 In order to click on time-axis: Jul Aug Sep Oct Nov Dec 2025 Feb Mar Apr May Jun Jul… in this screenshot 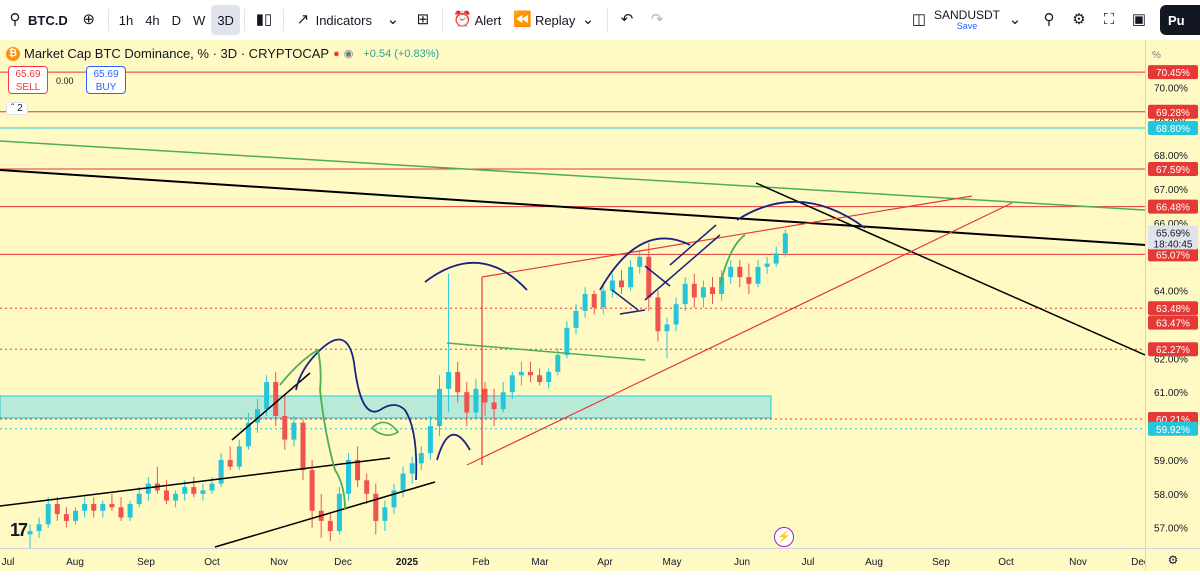, I will do `click(574, 559)`.